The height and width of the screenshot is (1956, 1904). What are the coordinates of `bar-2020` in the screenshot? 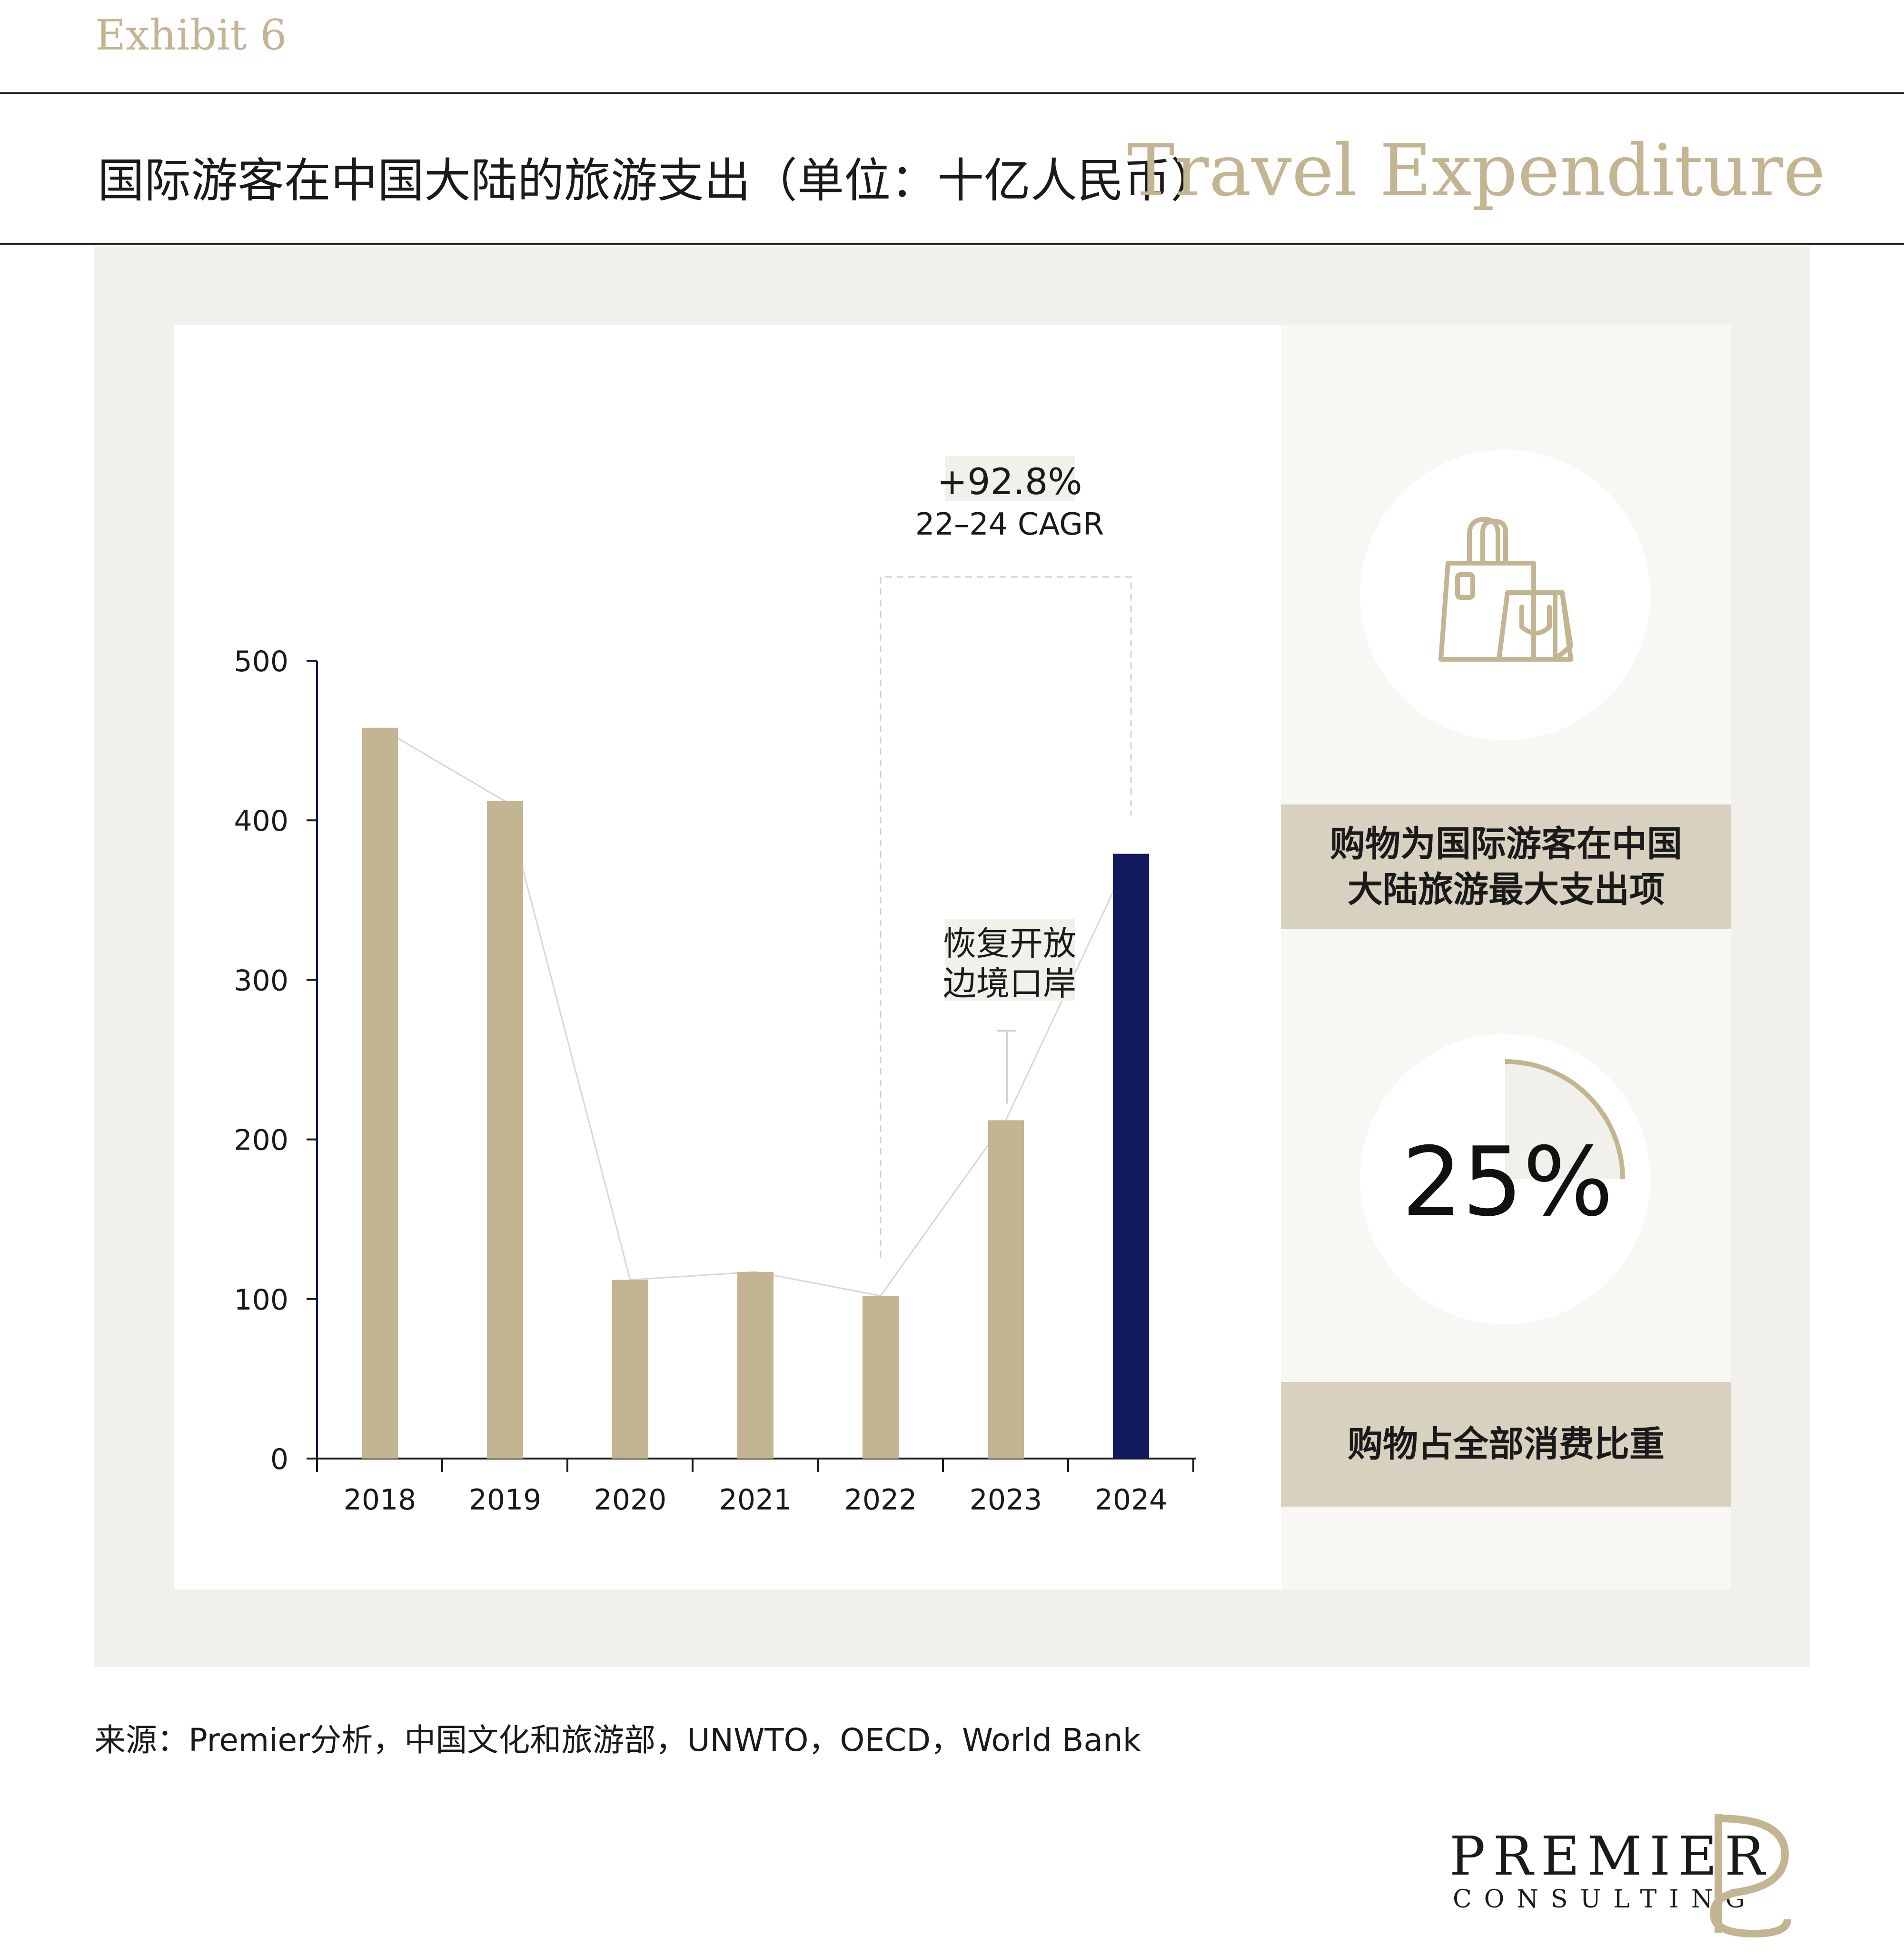 It's located at (630, 1369).